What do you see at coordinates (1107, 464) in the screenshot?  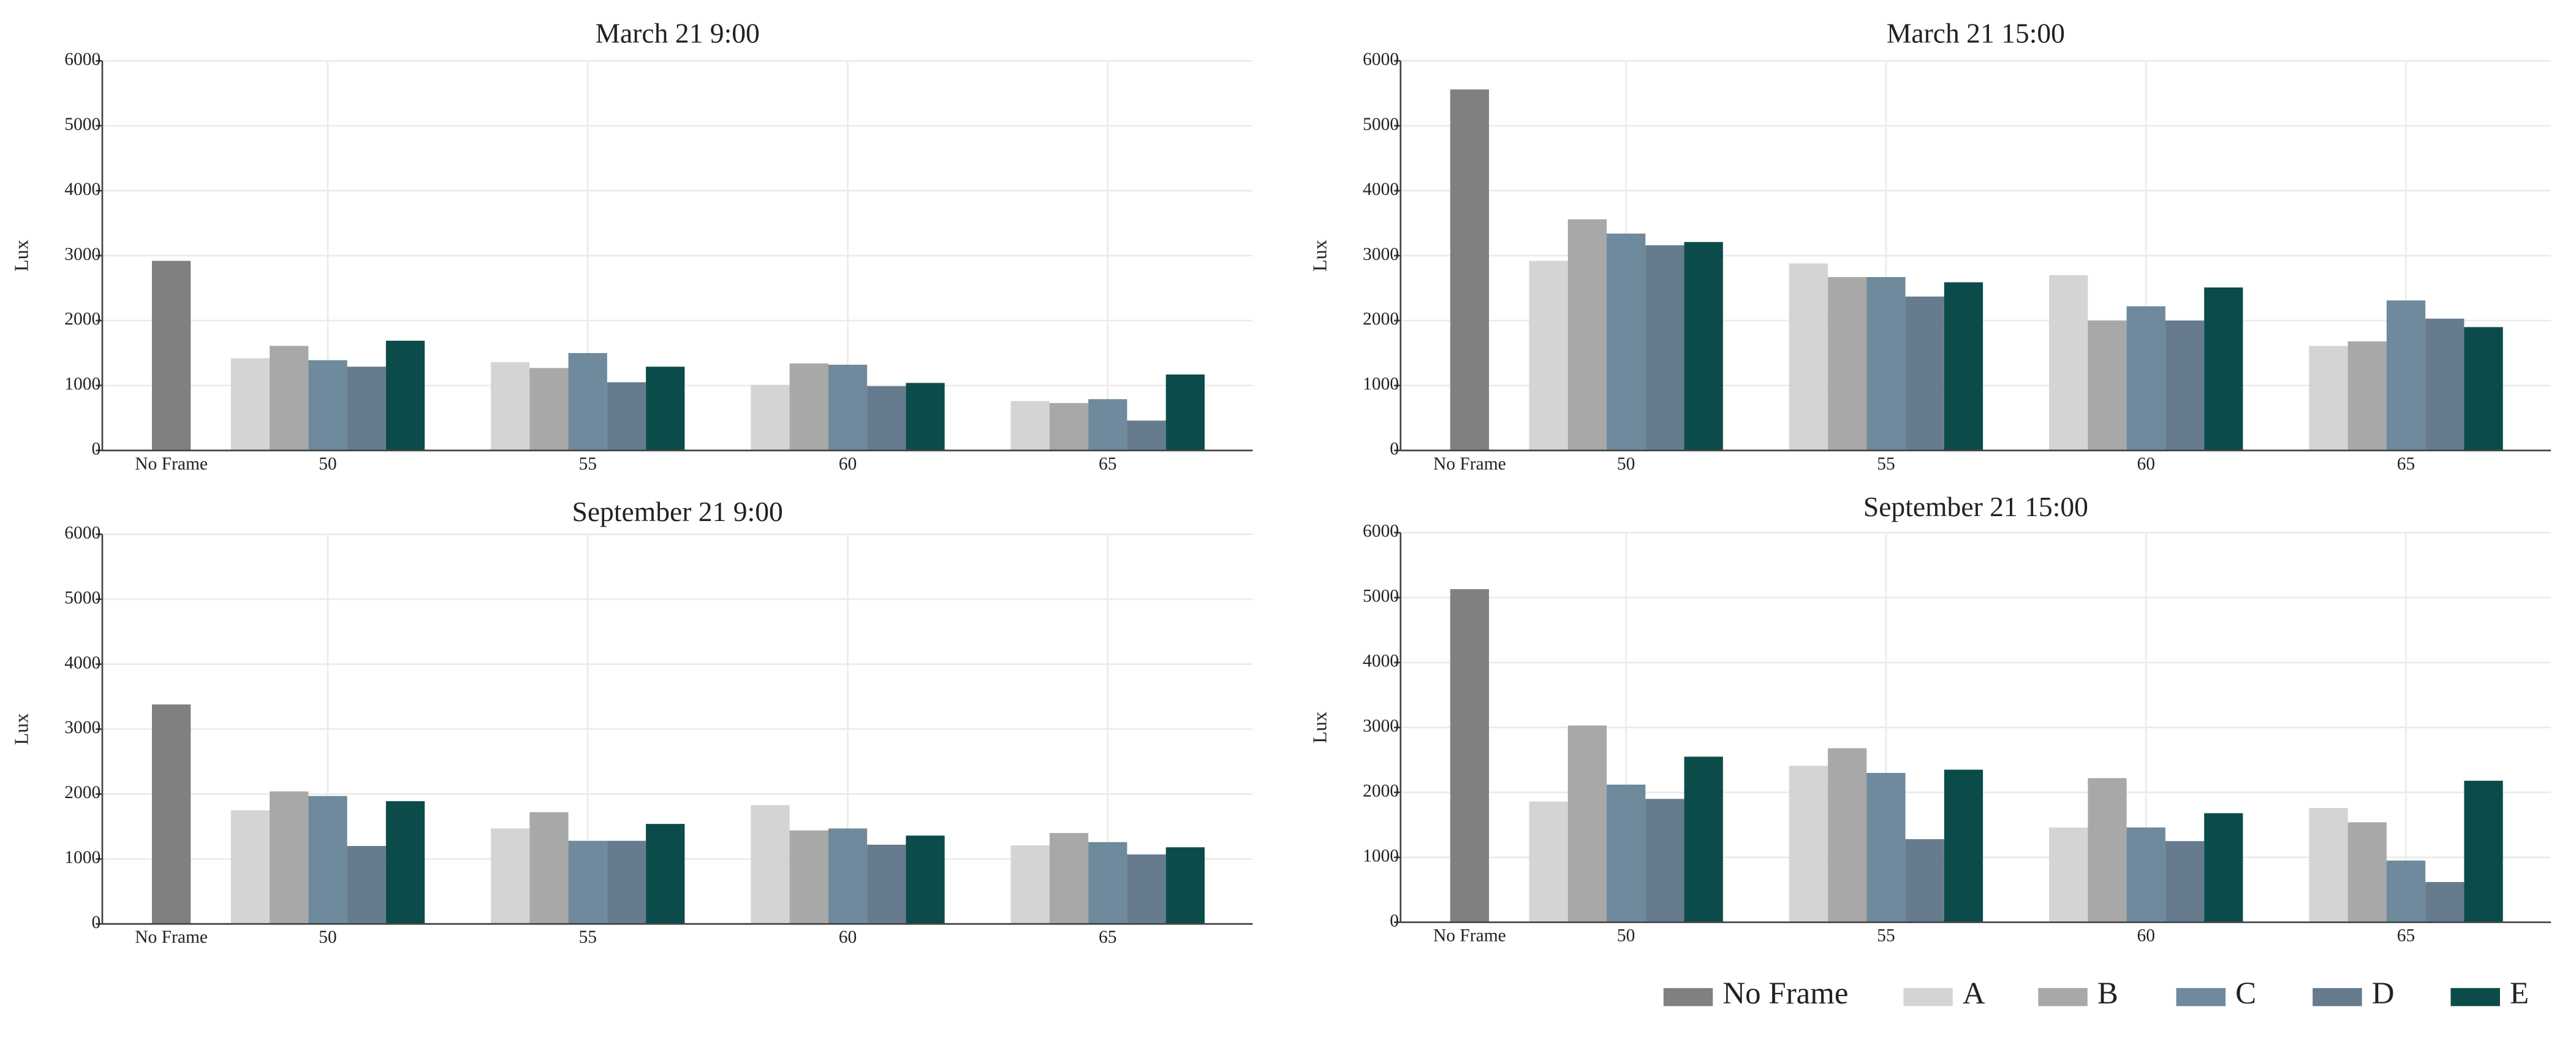 I see `x-tick-label: 65` at bounding box center [1107, 464].